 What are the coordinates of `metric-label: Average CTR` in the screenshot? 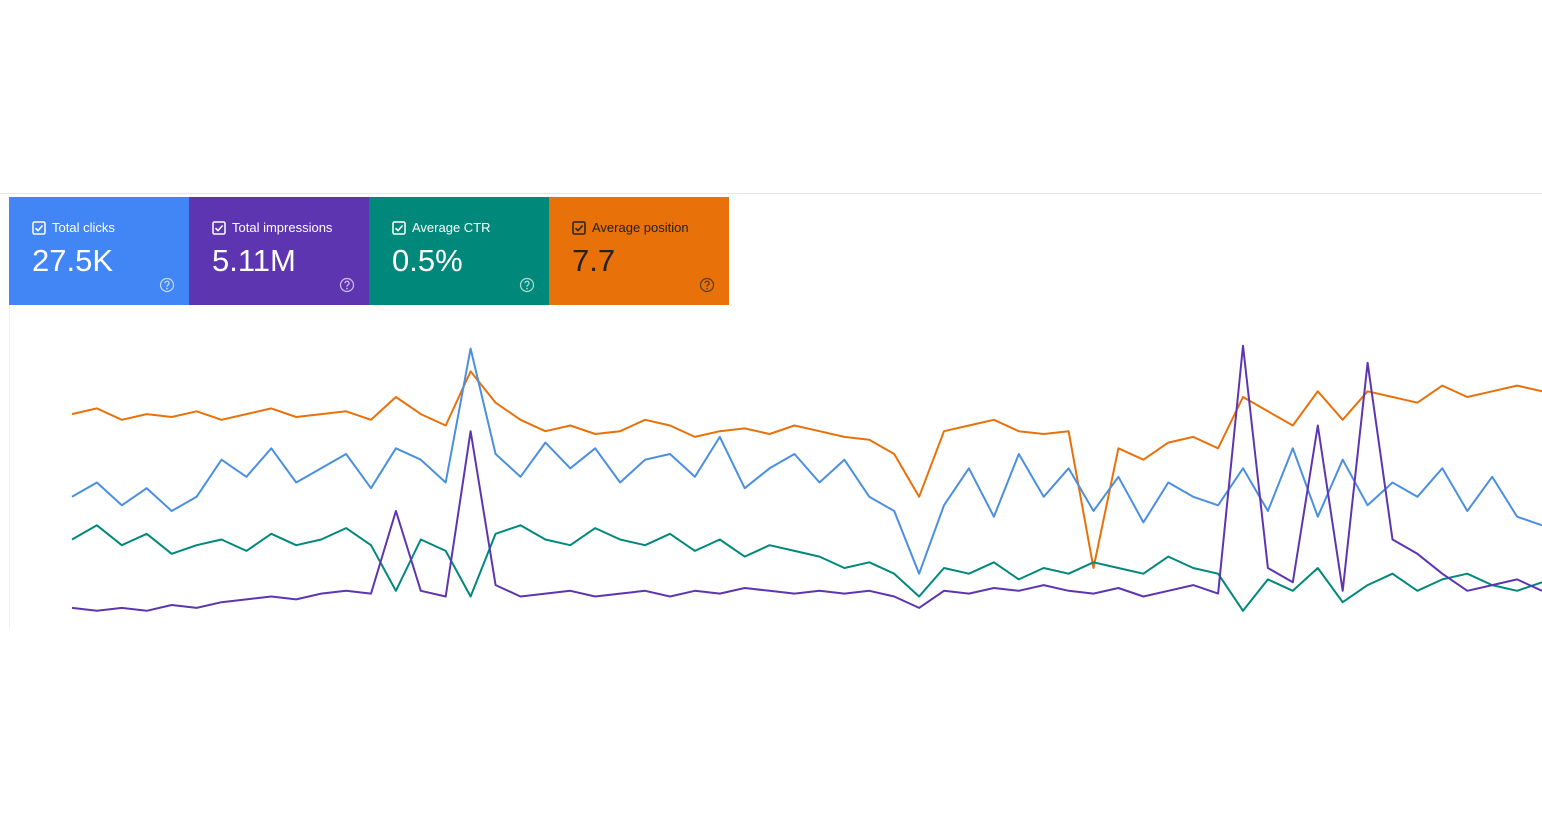 It's located at (451, 227).